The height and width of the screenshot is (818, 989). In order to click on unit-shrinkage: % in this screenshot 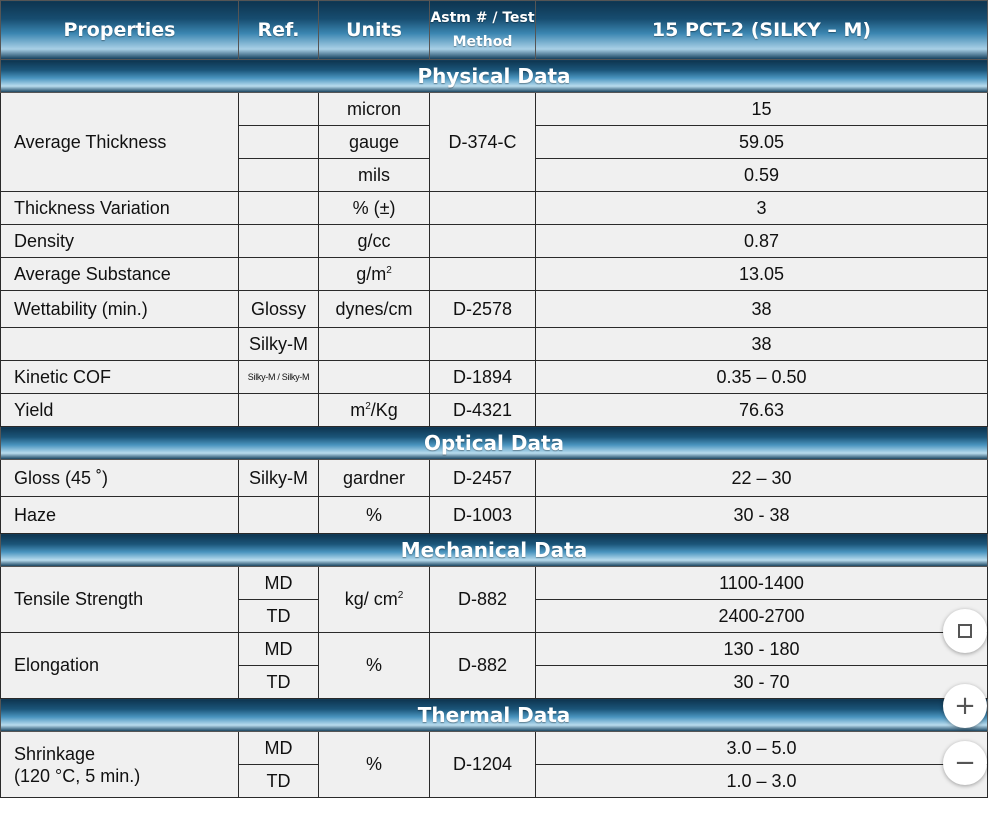, I will do `click(374, 764)`.